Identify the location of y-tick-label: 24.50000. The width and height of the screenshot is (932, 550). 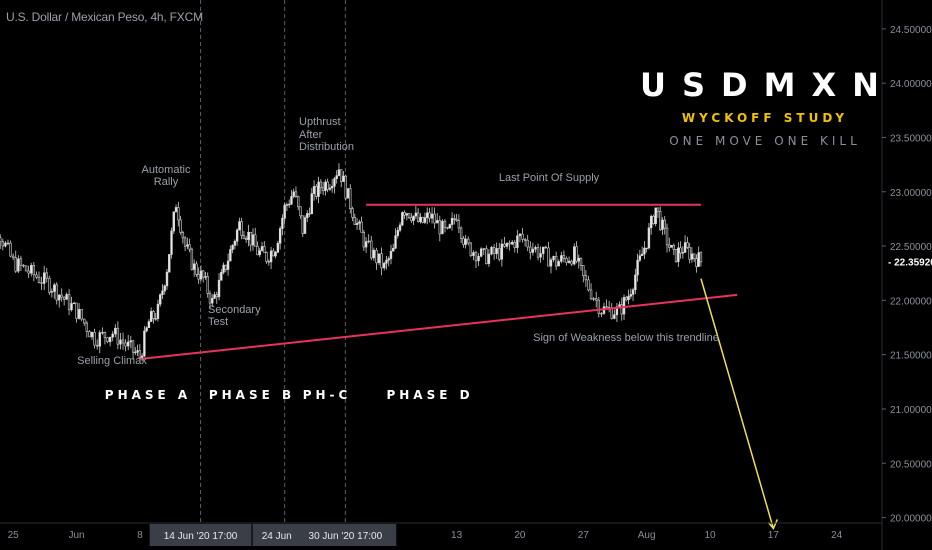
(911, 30).